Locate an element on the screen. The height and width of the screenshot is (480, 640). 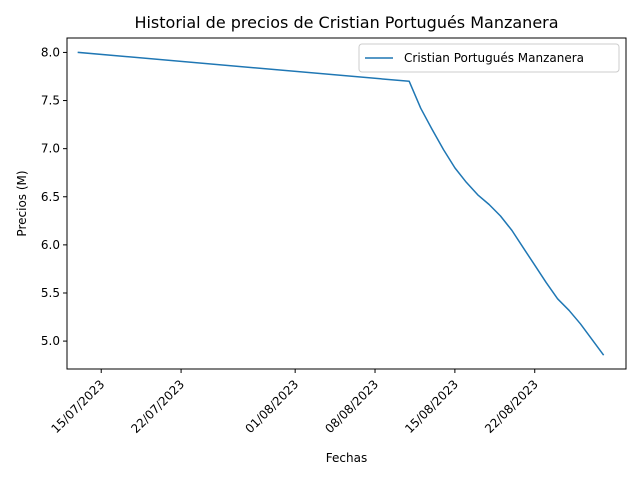
legend: Cristian Portugués Manzanera is located at coordinates (489, 58).